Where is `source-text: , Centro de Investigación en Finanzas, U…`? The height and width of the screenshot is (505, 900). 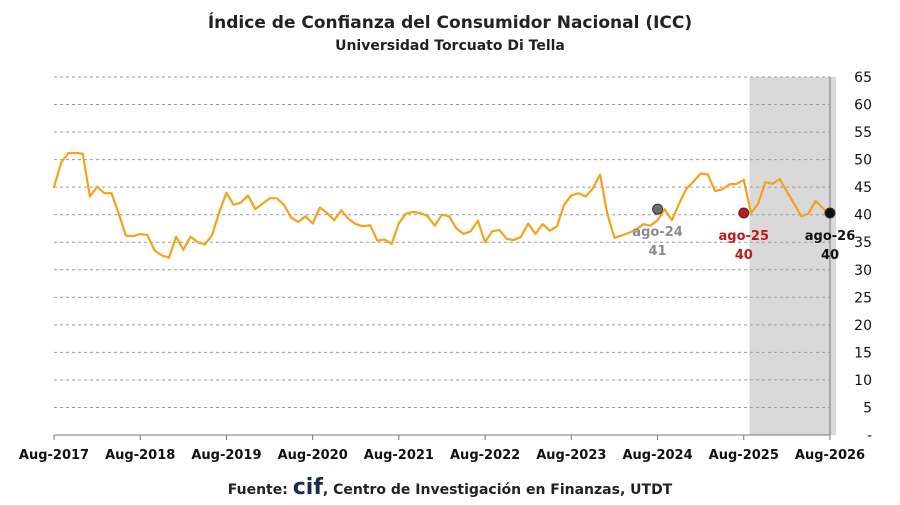
source-text: , Centro de Investigación en Finanzas, U… is located at coordinates (498, 490).